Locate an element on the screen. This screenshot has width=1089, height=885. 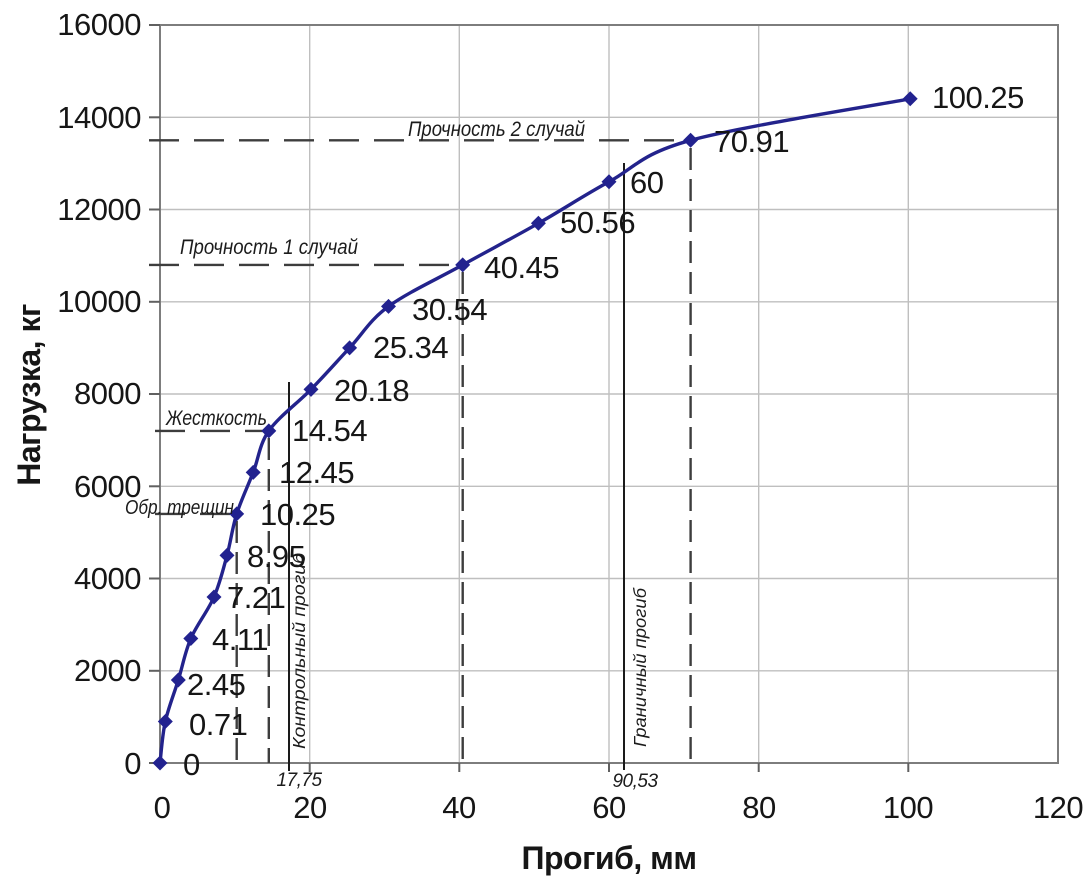
svg-text: Нагрузка, кг is located at coordinates (29, 395).